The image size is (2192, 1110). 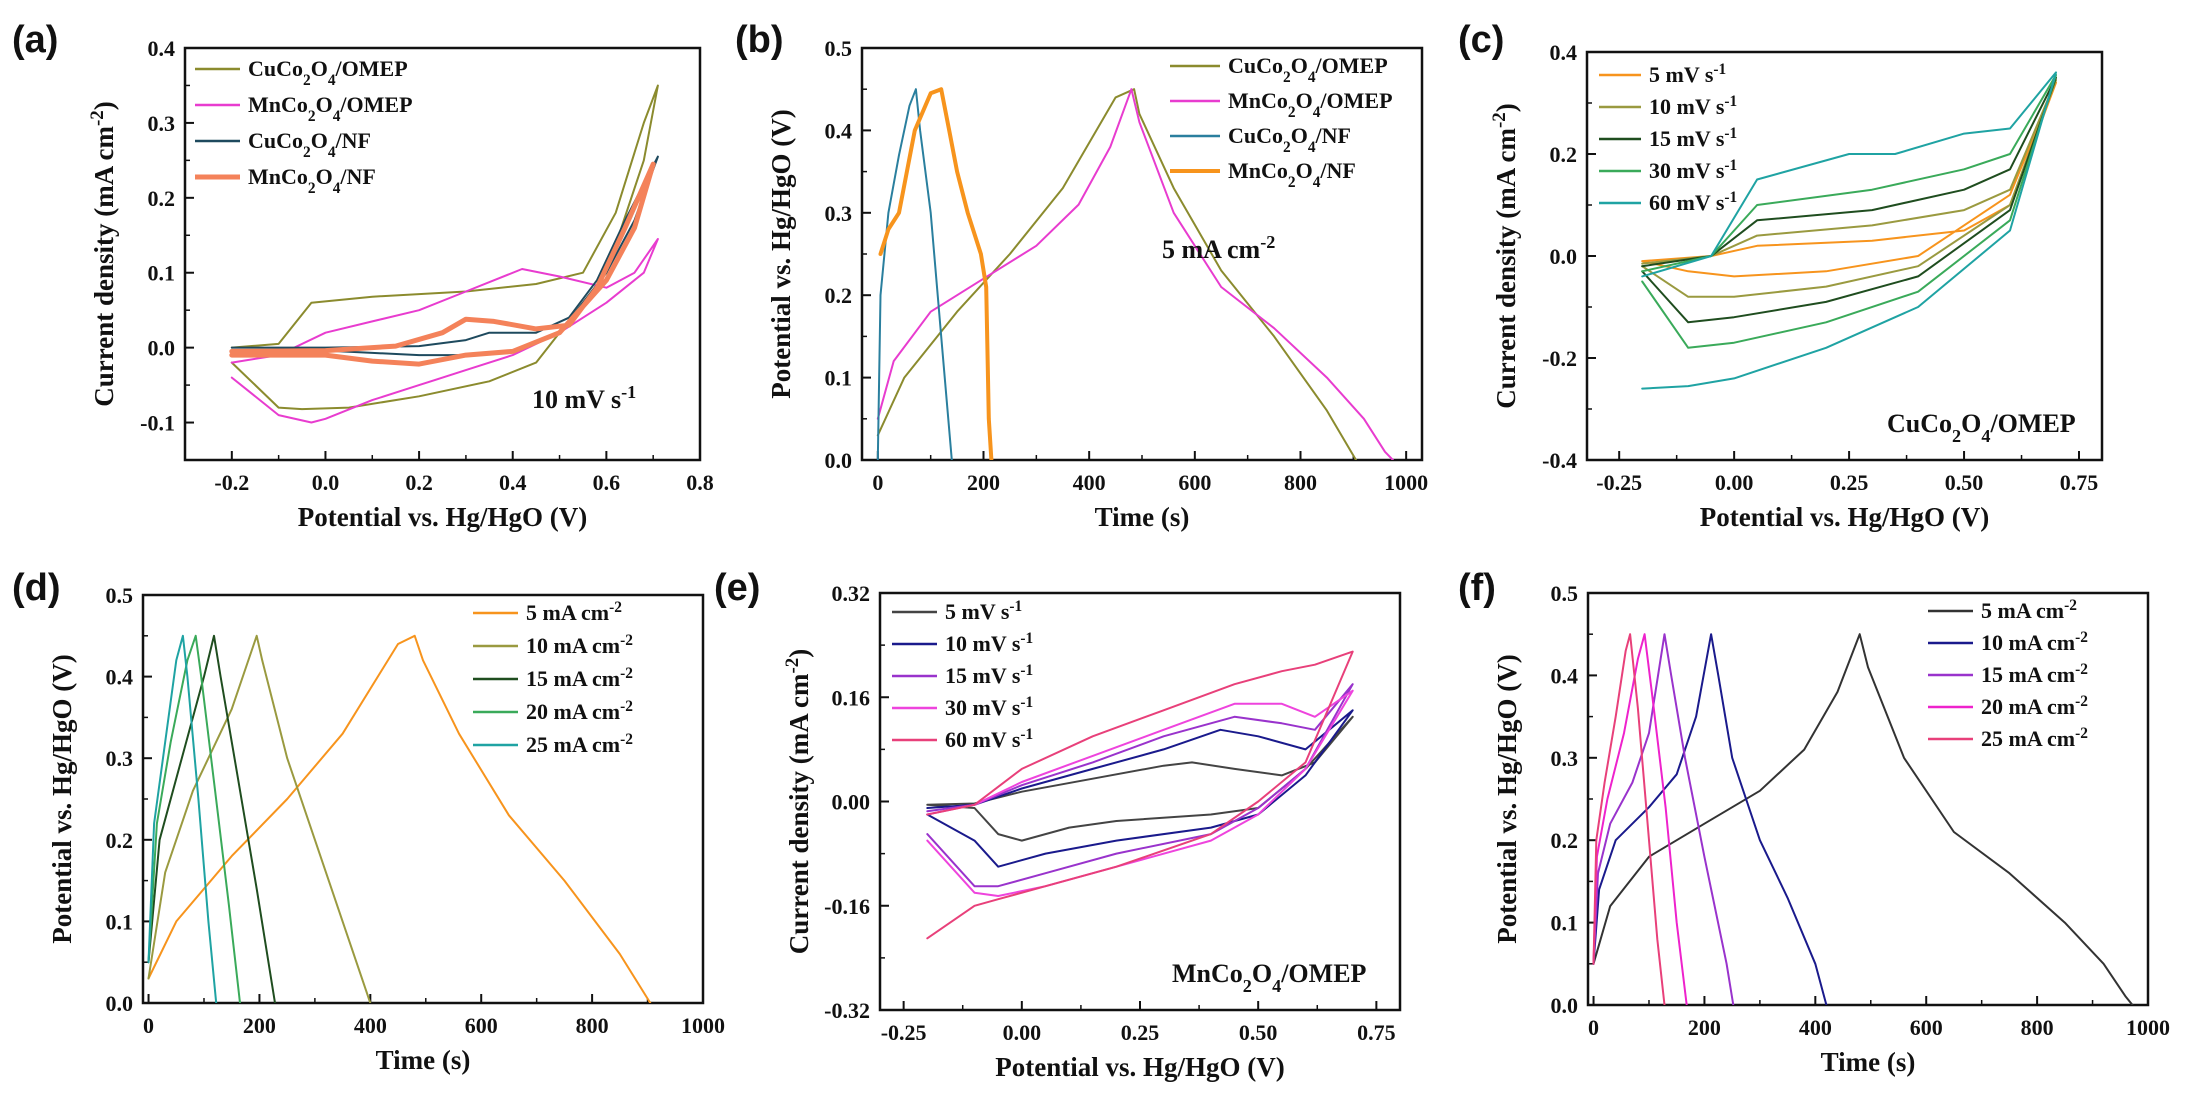 I want to click on x-tick-label: 0.2, so click(x=419, y=482).